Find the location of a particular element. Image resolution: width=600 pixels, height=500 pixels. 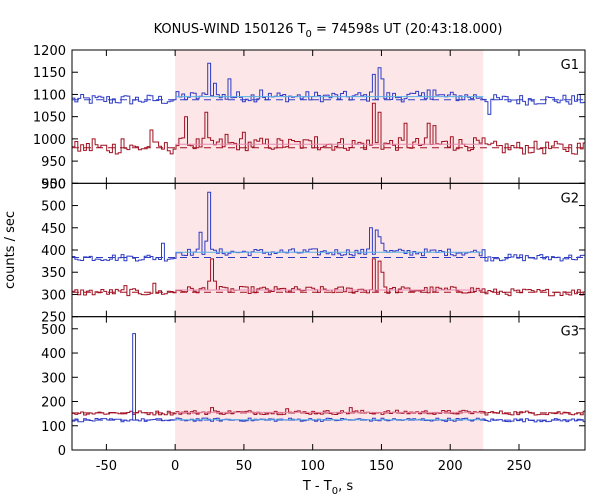

panel-label-g1: G1 is located at coordinates (570, 65).